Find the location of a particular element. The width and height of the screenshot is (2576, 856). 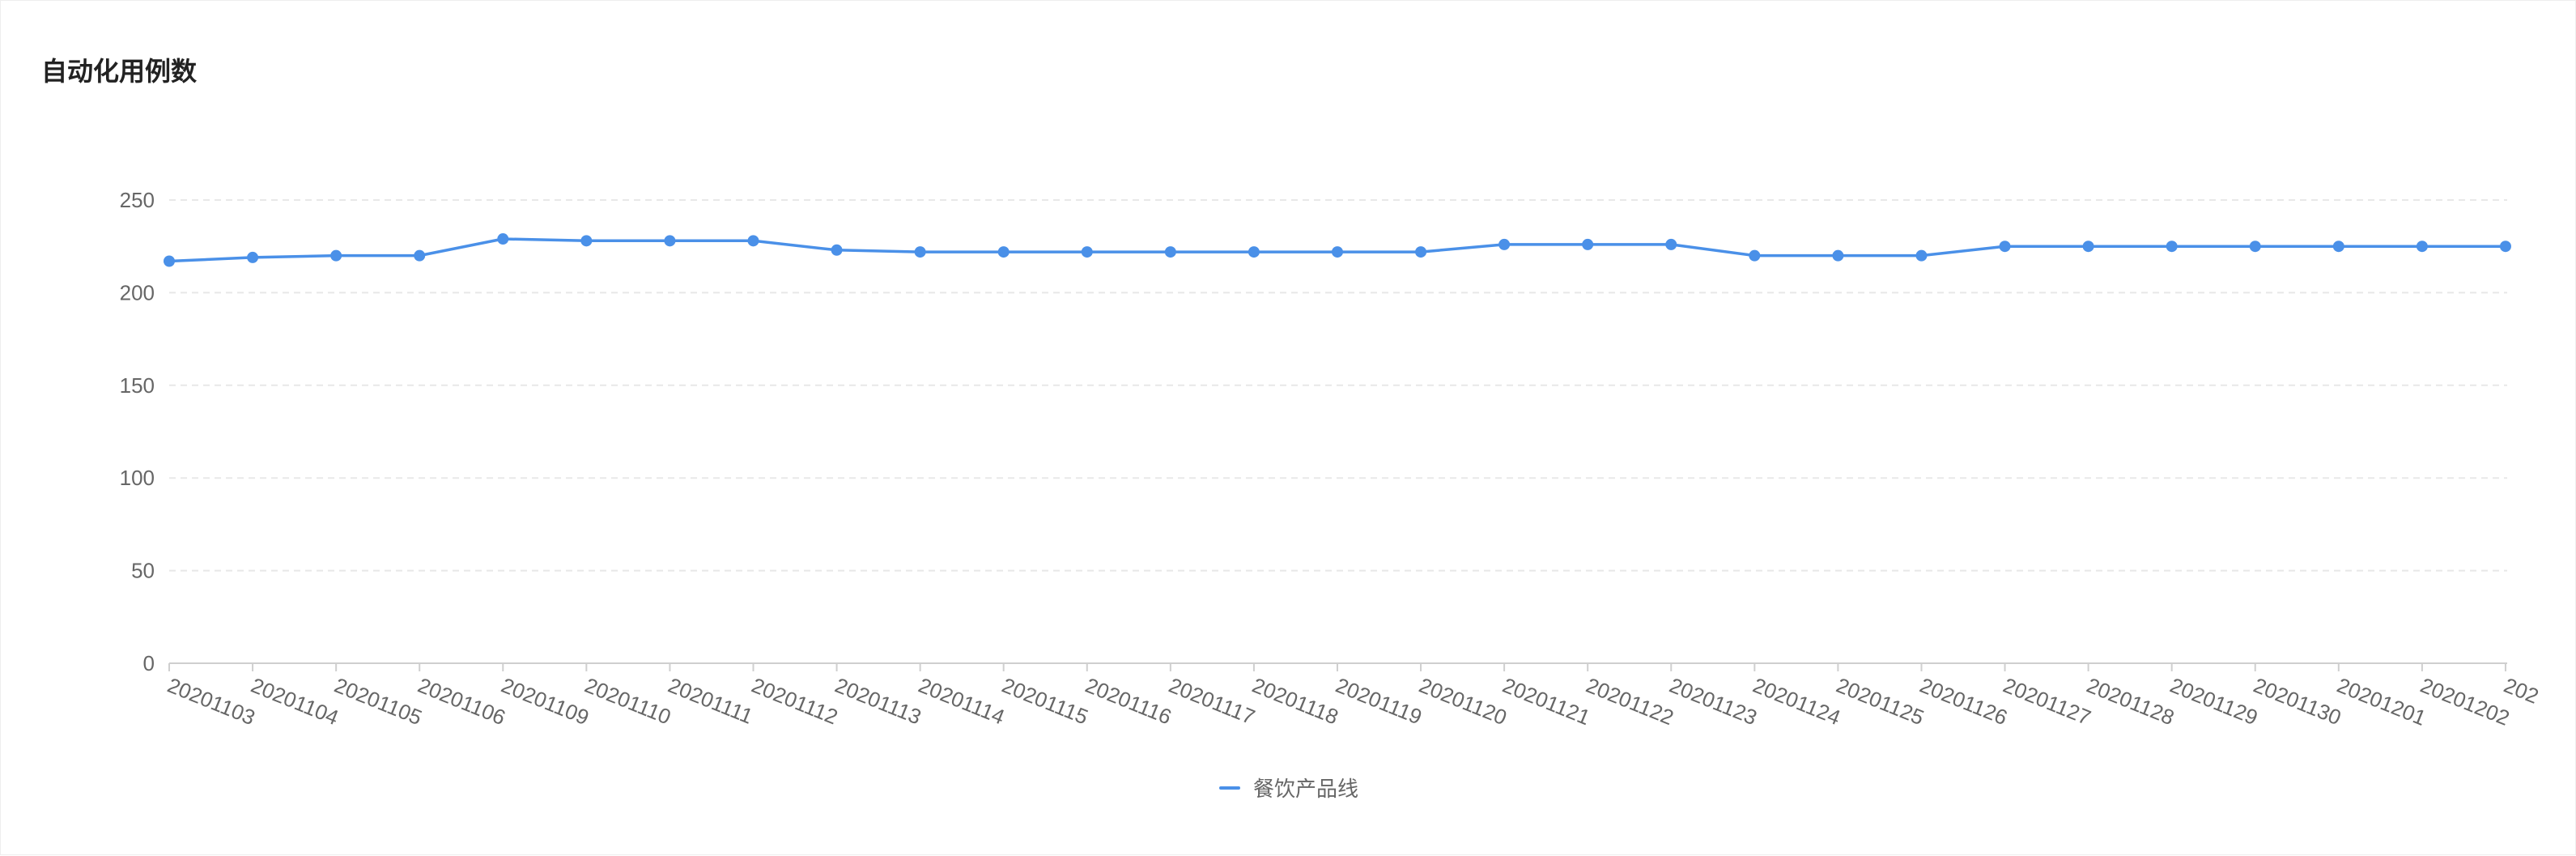

x-tick-label: 20201112 is located at coordinates (795, 701).